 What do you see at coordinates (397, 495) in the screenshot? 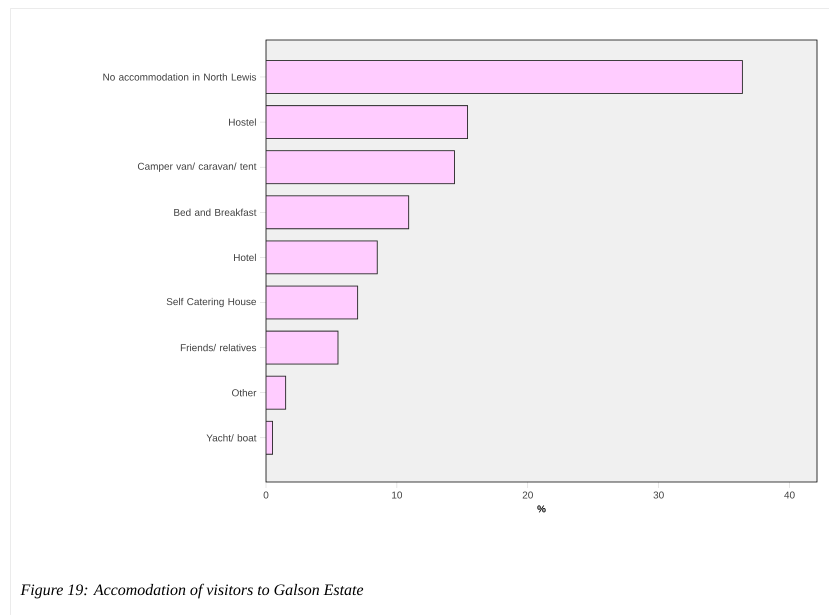
I see `x-tick-label: 10` at bounding box center [397, 495].